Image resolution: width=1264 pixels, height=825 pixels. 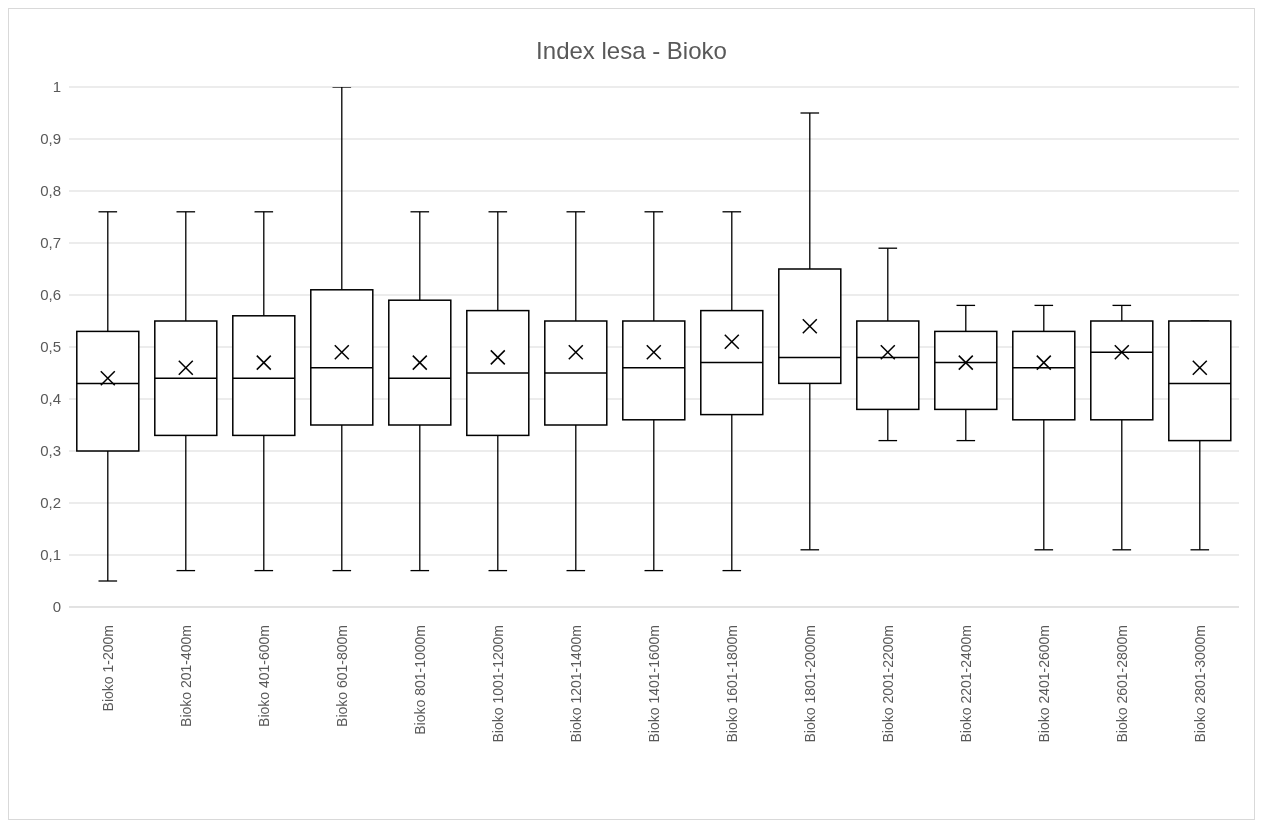 I want to click on x-tick-label: Bioko 1401-1600m, so click(x=654, y=684).